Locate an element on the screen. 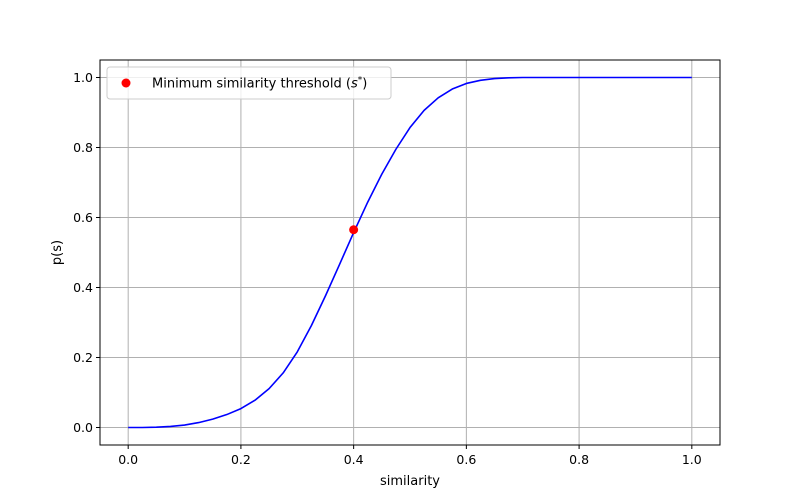  y-tick-label: 0.0 is located at coordinates (83, 427).